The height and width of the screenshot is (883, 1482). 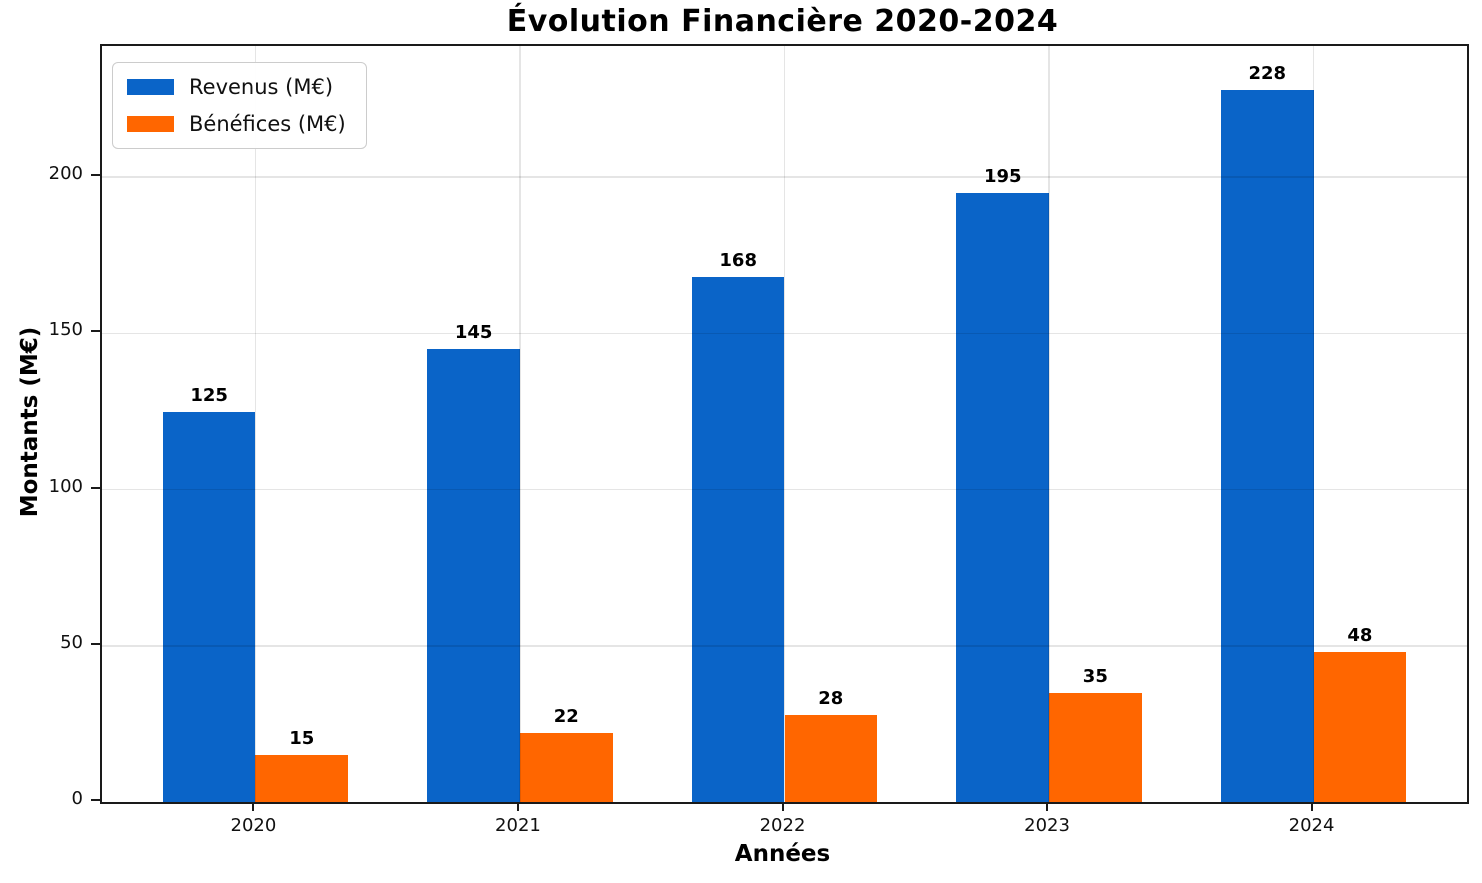 I want to click on x-tick-label-2022: 2022, so click(x=782, y=825).